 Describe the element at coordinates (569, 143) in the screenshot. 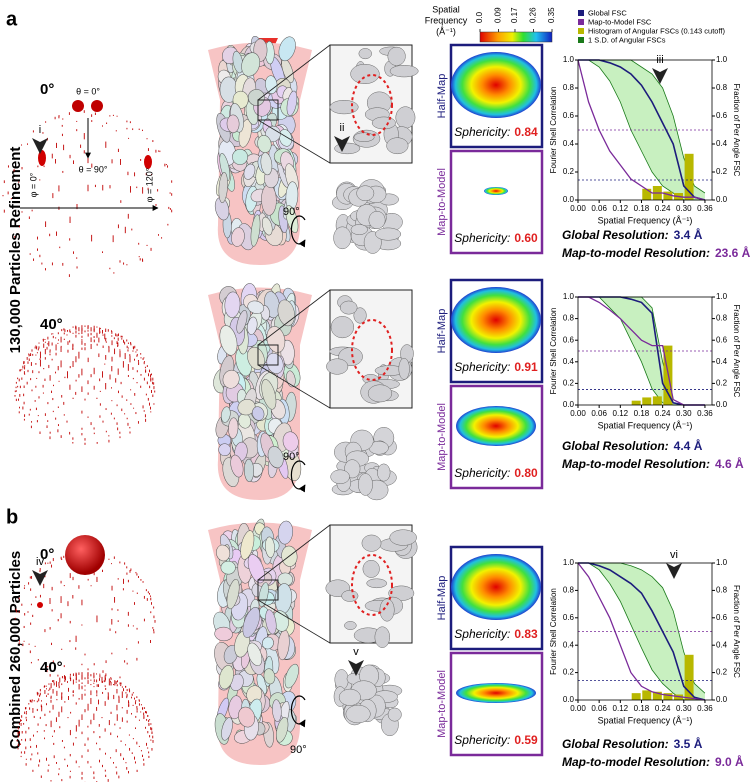

I see `y-tick-label: 0.4` at that location.